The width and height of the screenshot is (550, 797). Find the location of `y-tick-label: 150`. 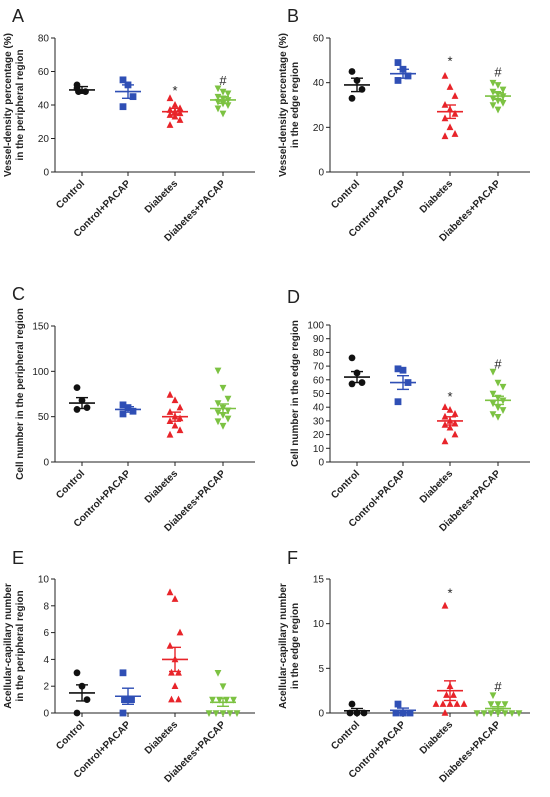

y-tick-label: 150 is located at coordinates (40, 327).